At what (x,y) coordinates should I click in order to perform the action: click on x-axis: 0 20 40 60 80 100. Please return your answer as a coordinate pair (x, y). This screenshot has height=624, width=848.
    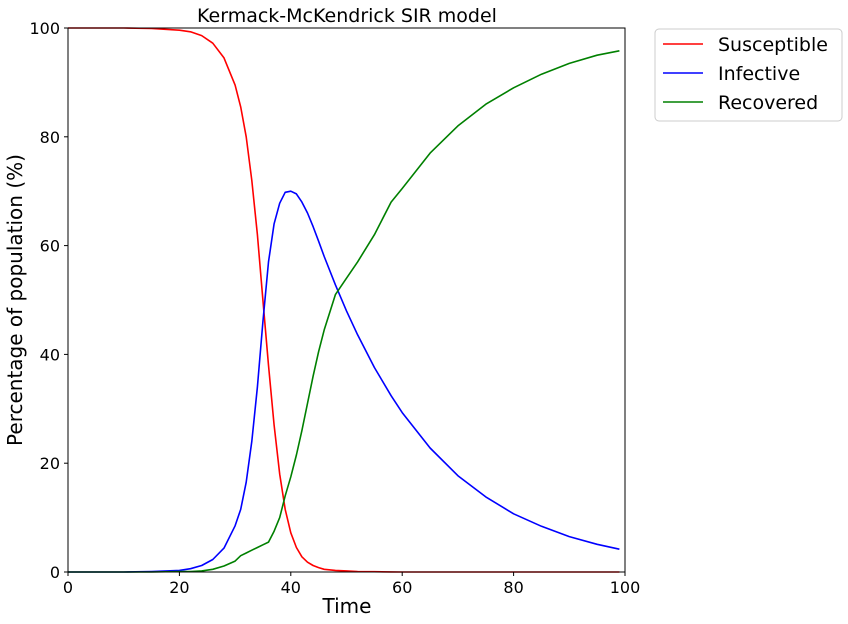
    Looking at the image, I should click on (351, 584).